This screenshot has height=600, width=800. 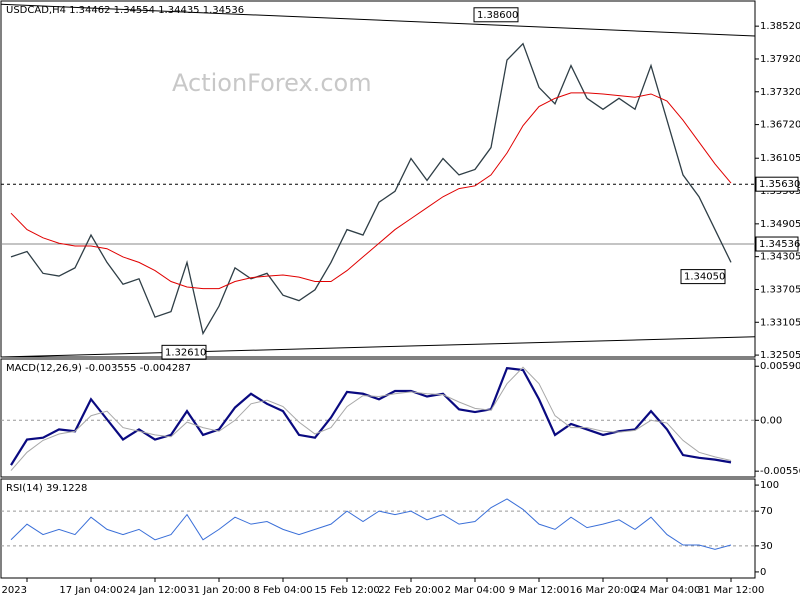 I want to click on level-label: 1.35630, so click(x=779, y=184).